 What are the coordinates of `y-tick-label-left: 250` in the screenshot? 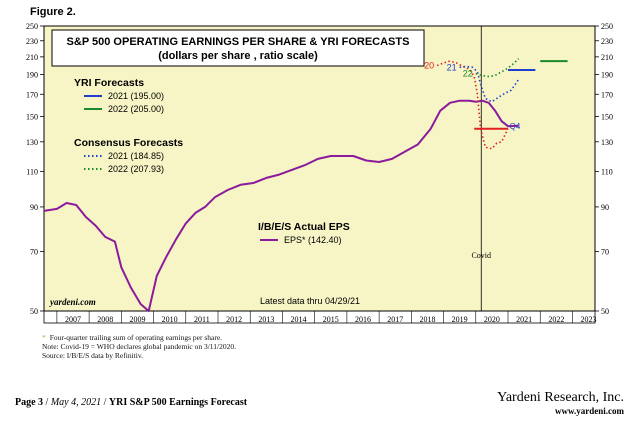 It's located at (32, 26).